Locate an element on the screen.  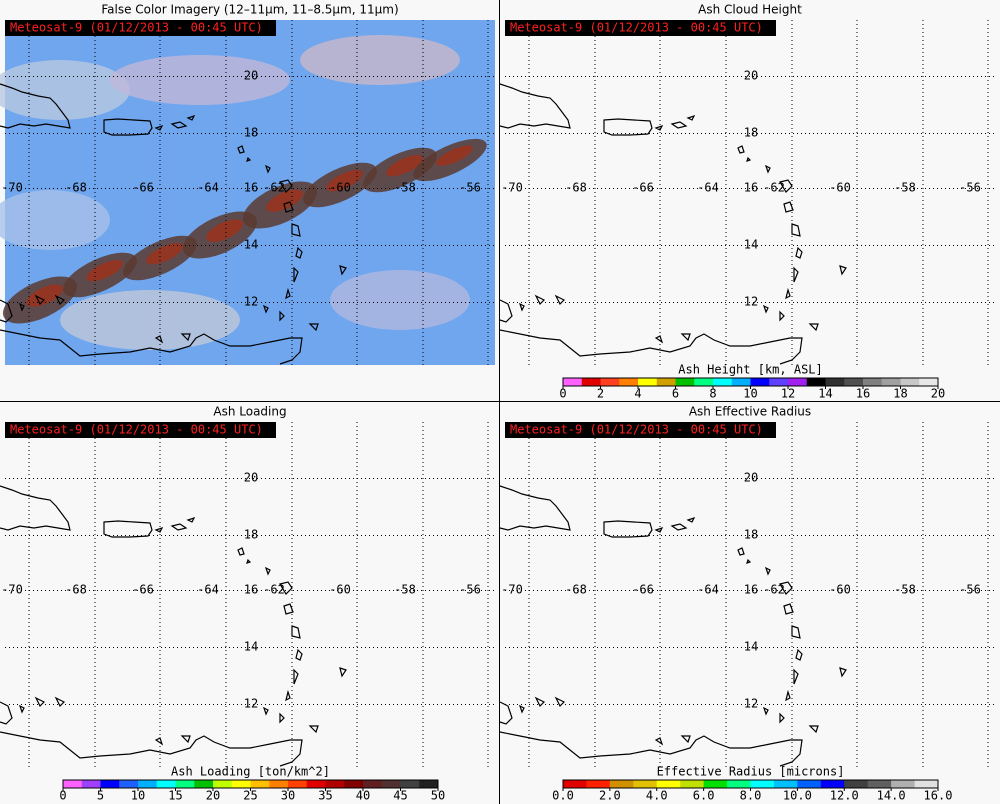
colorbar-tick-label: 30 is located at coordinates (288, 796).